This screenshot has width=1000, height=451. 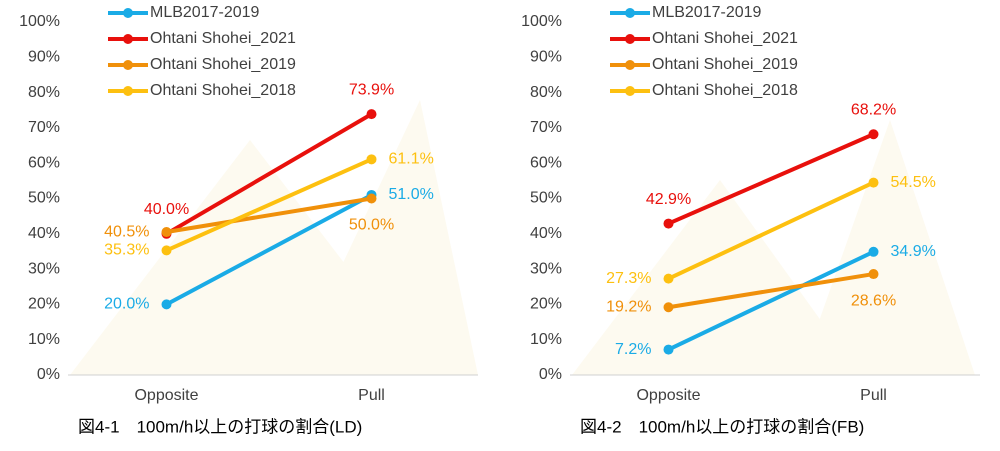 What do you see at coordinates (668, 199) in the screenshot?
I see `data-label: 42.9%` at bounding box center [668, 199].